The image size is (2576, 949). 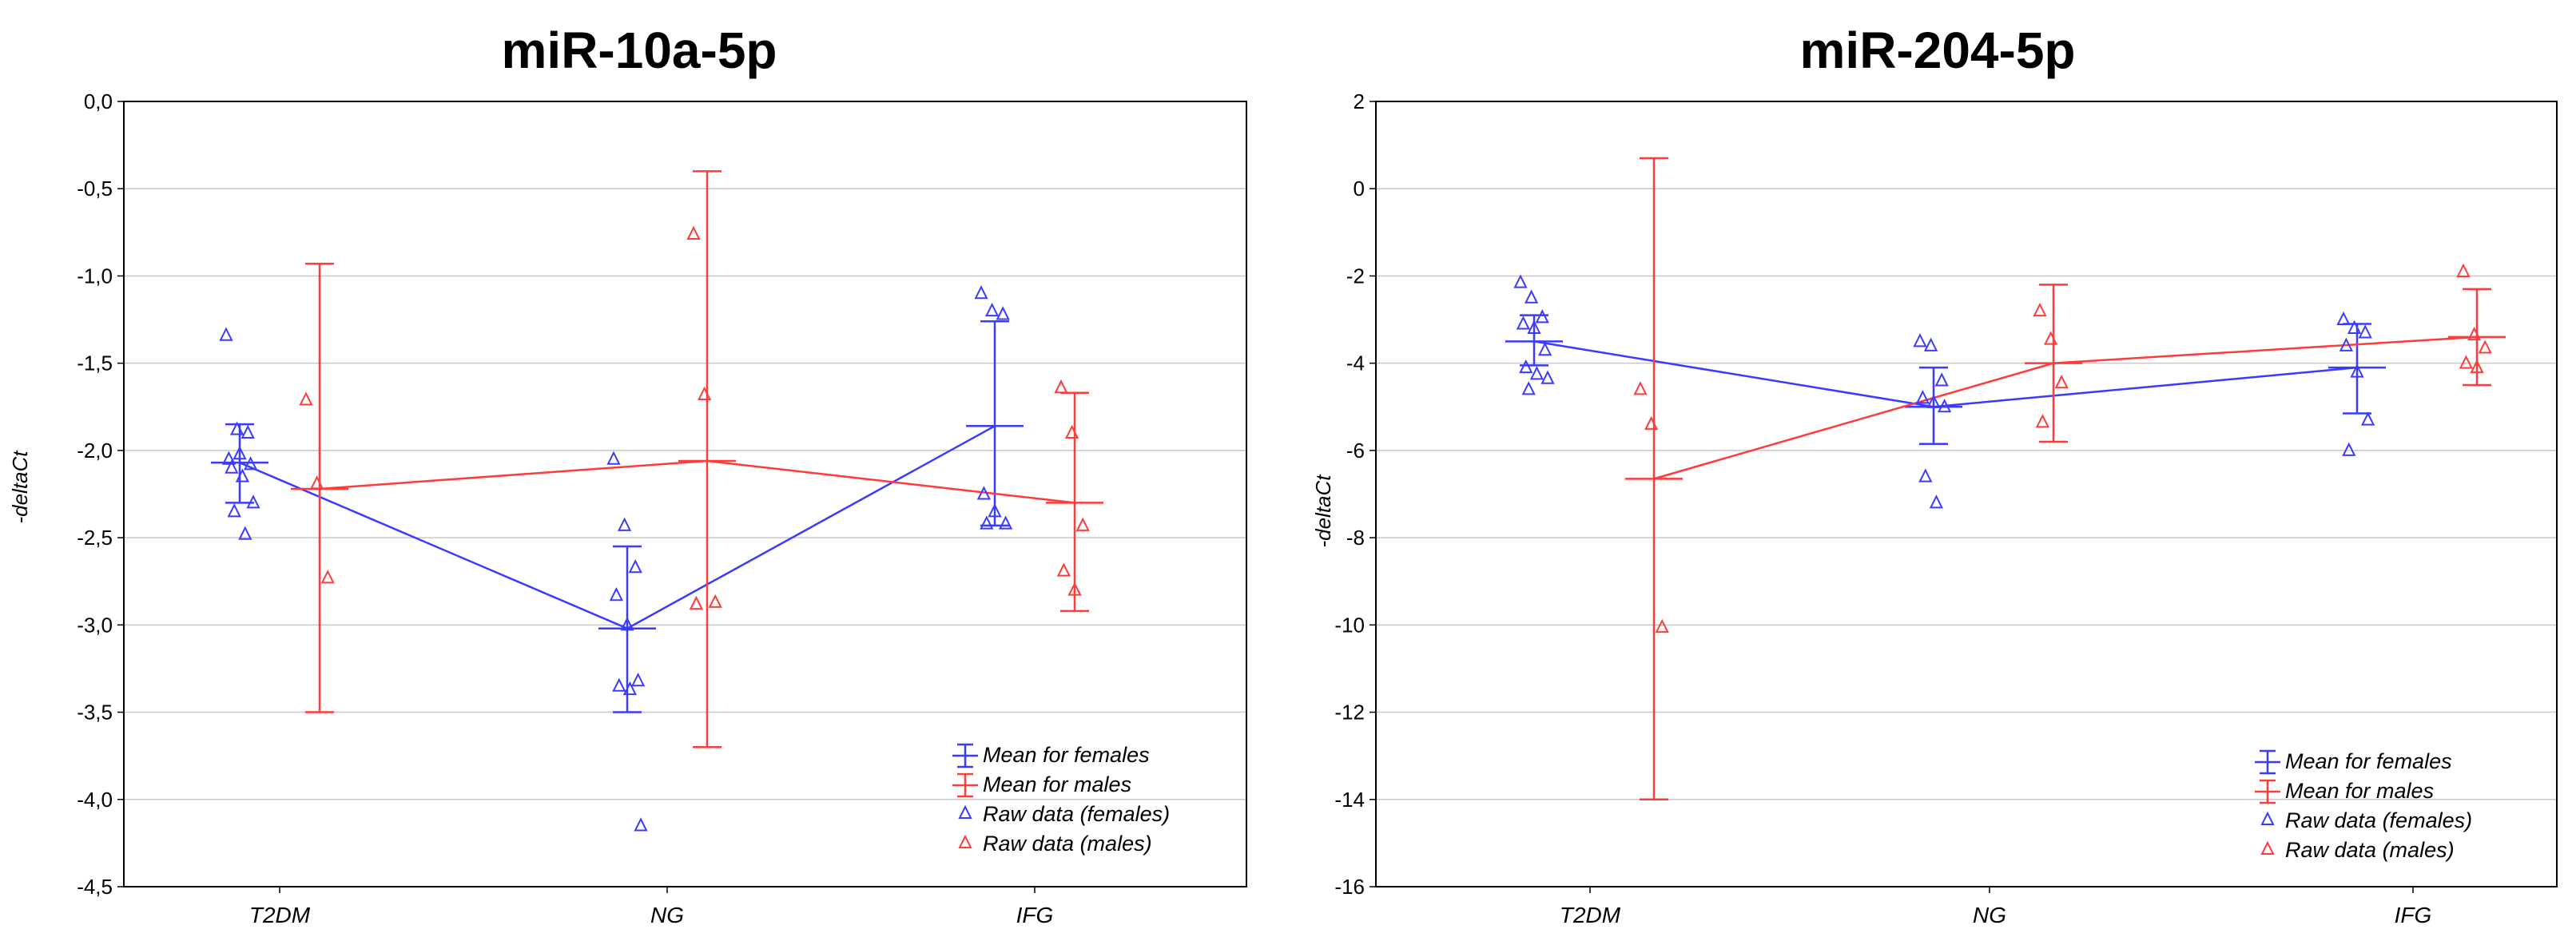 What do you see at coordinates (617, 528) in the screenshot?
I see `series-line-females` at bounding box center [617, 528].